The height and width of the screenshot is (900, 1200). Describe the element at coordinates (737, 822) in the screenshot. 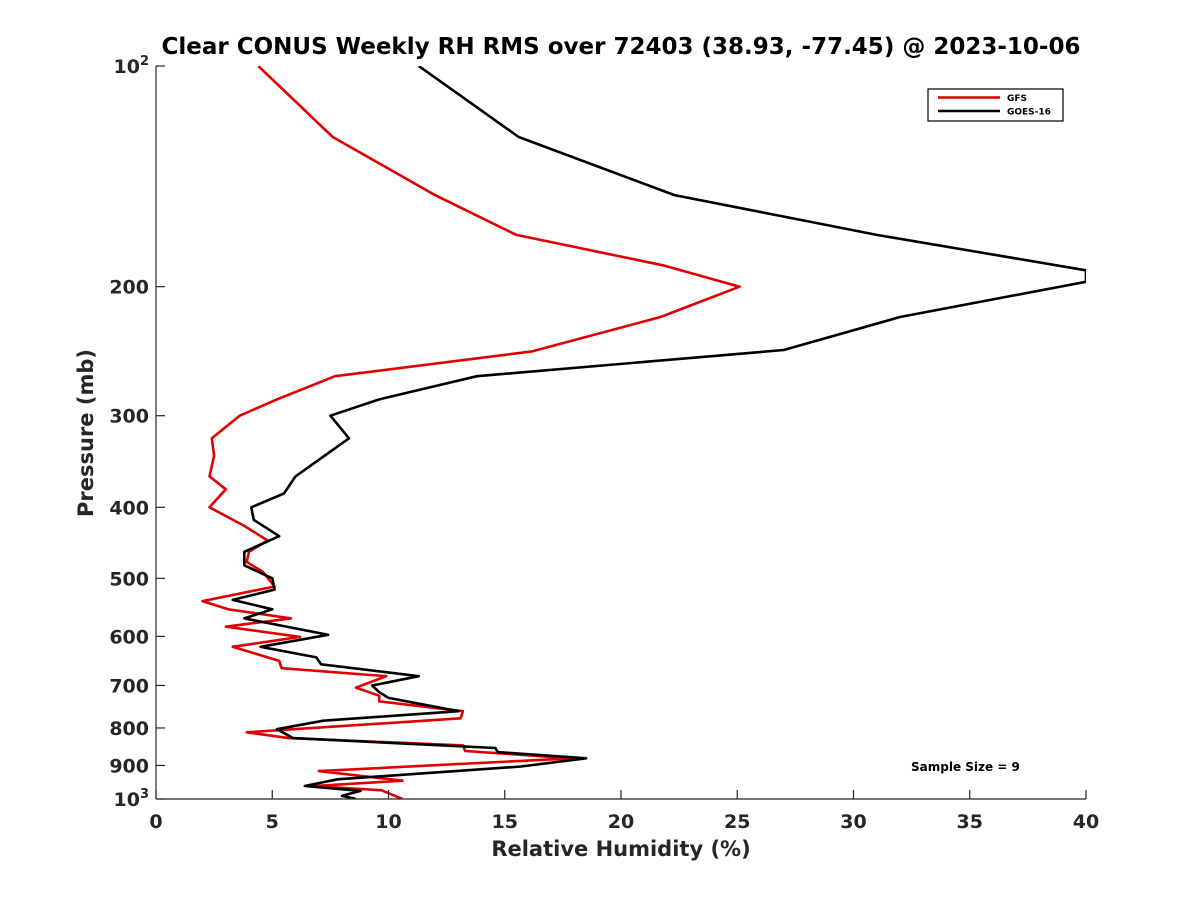

I see `x-tick-label: 25` at that location.